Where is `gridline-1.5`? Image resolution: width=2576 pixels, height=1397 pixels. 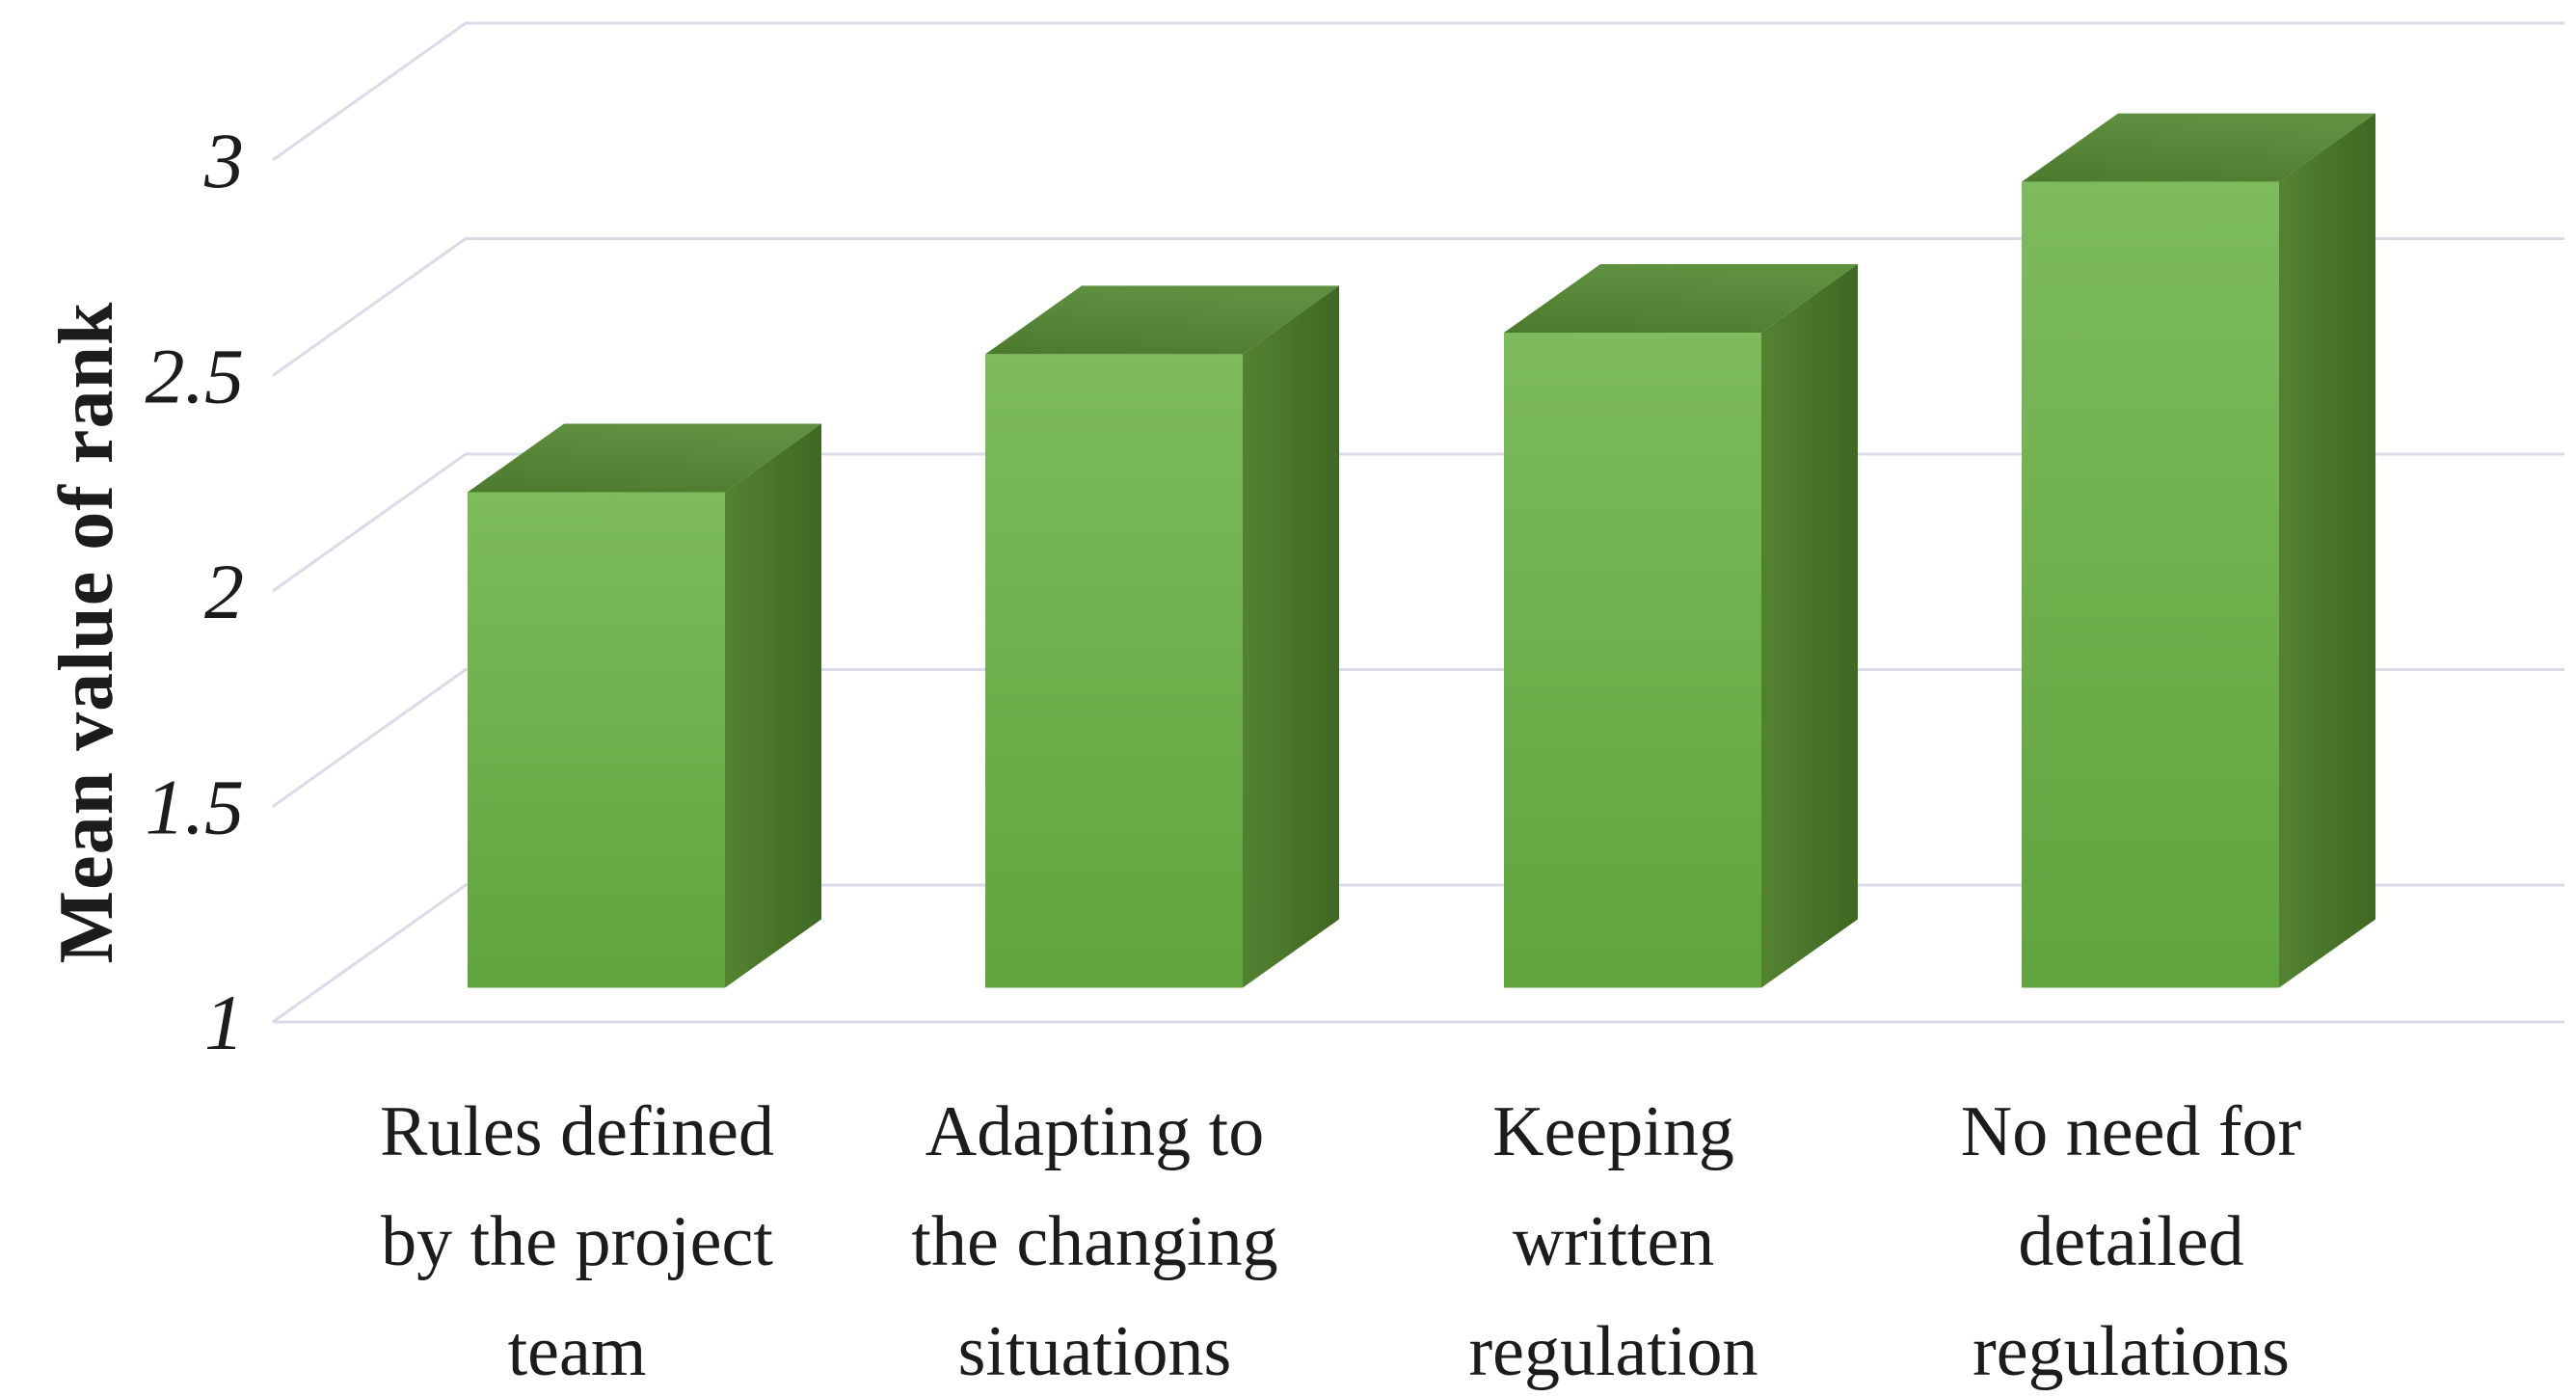
gridline-1.5 is located at coordinates (1418, 738).